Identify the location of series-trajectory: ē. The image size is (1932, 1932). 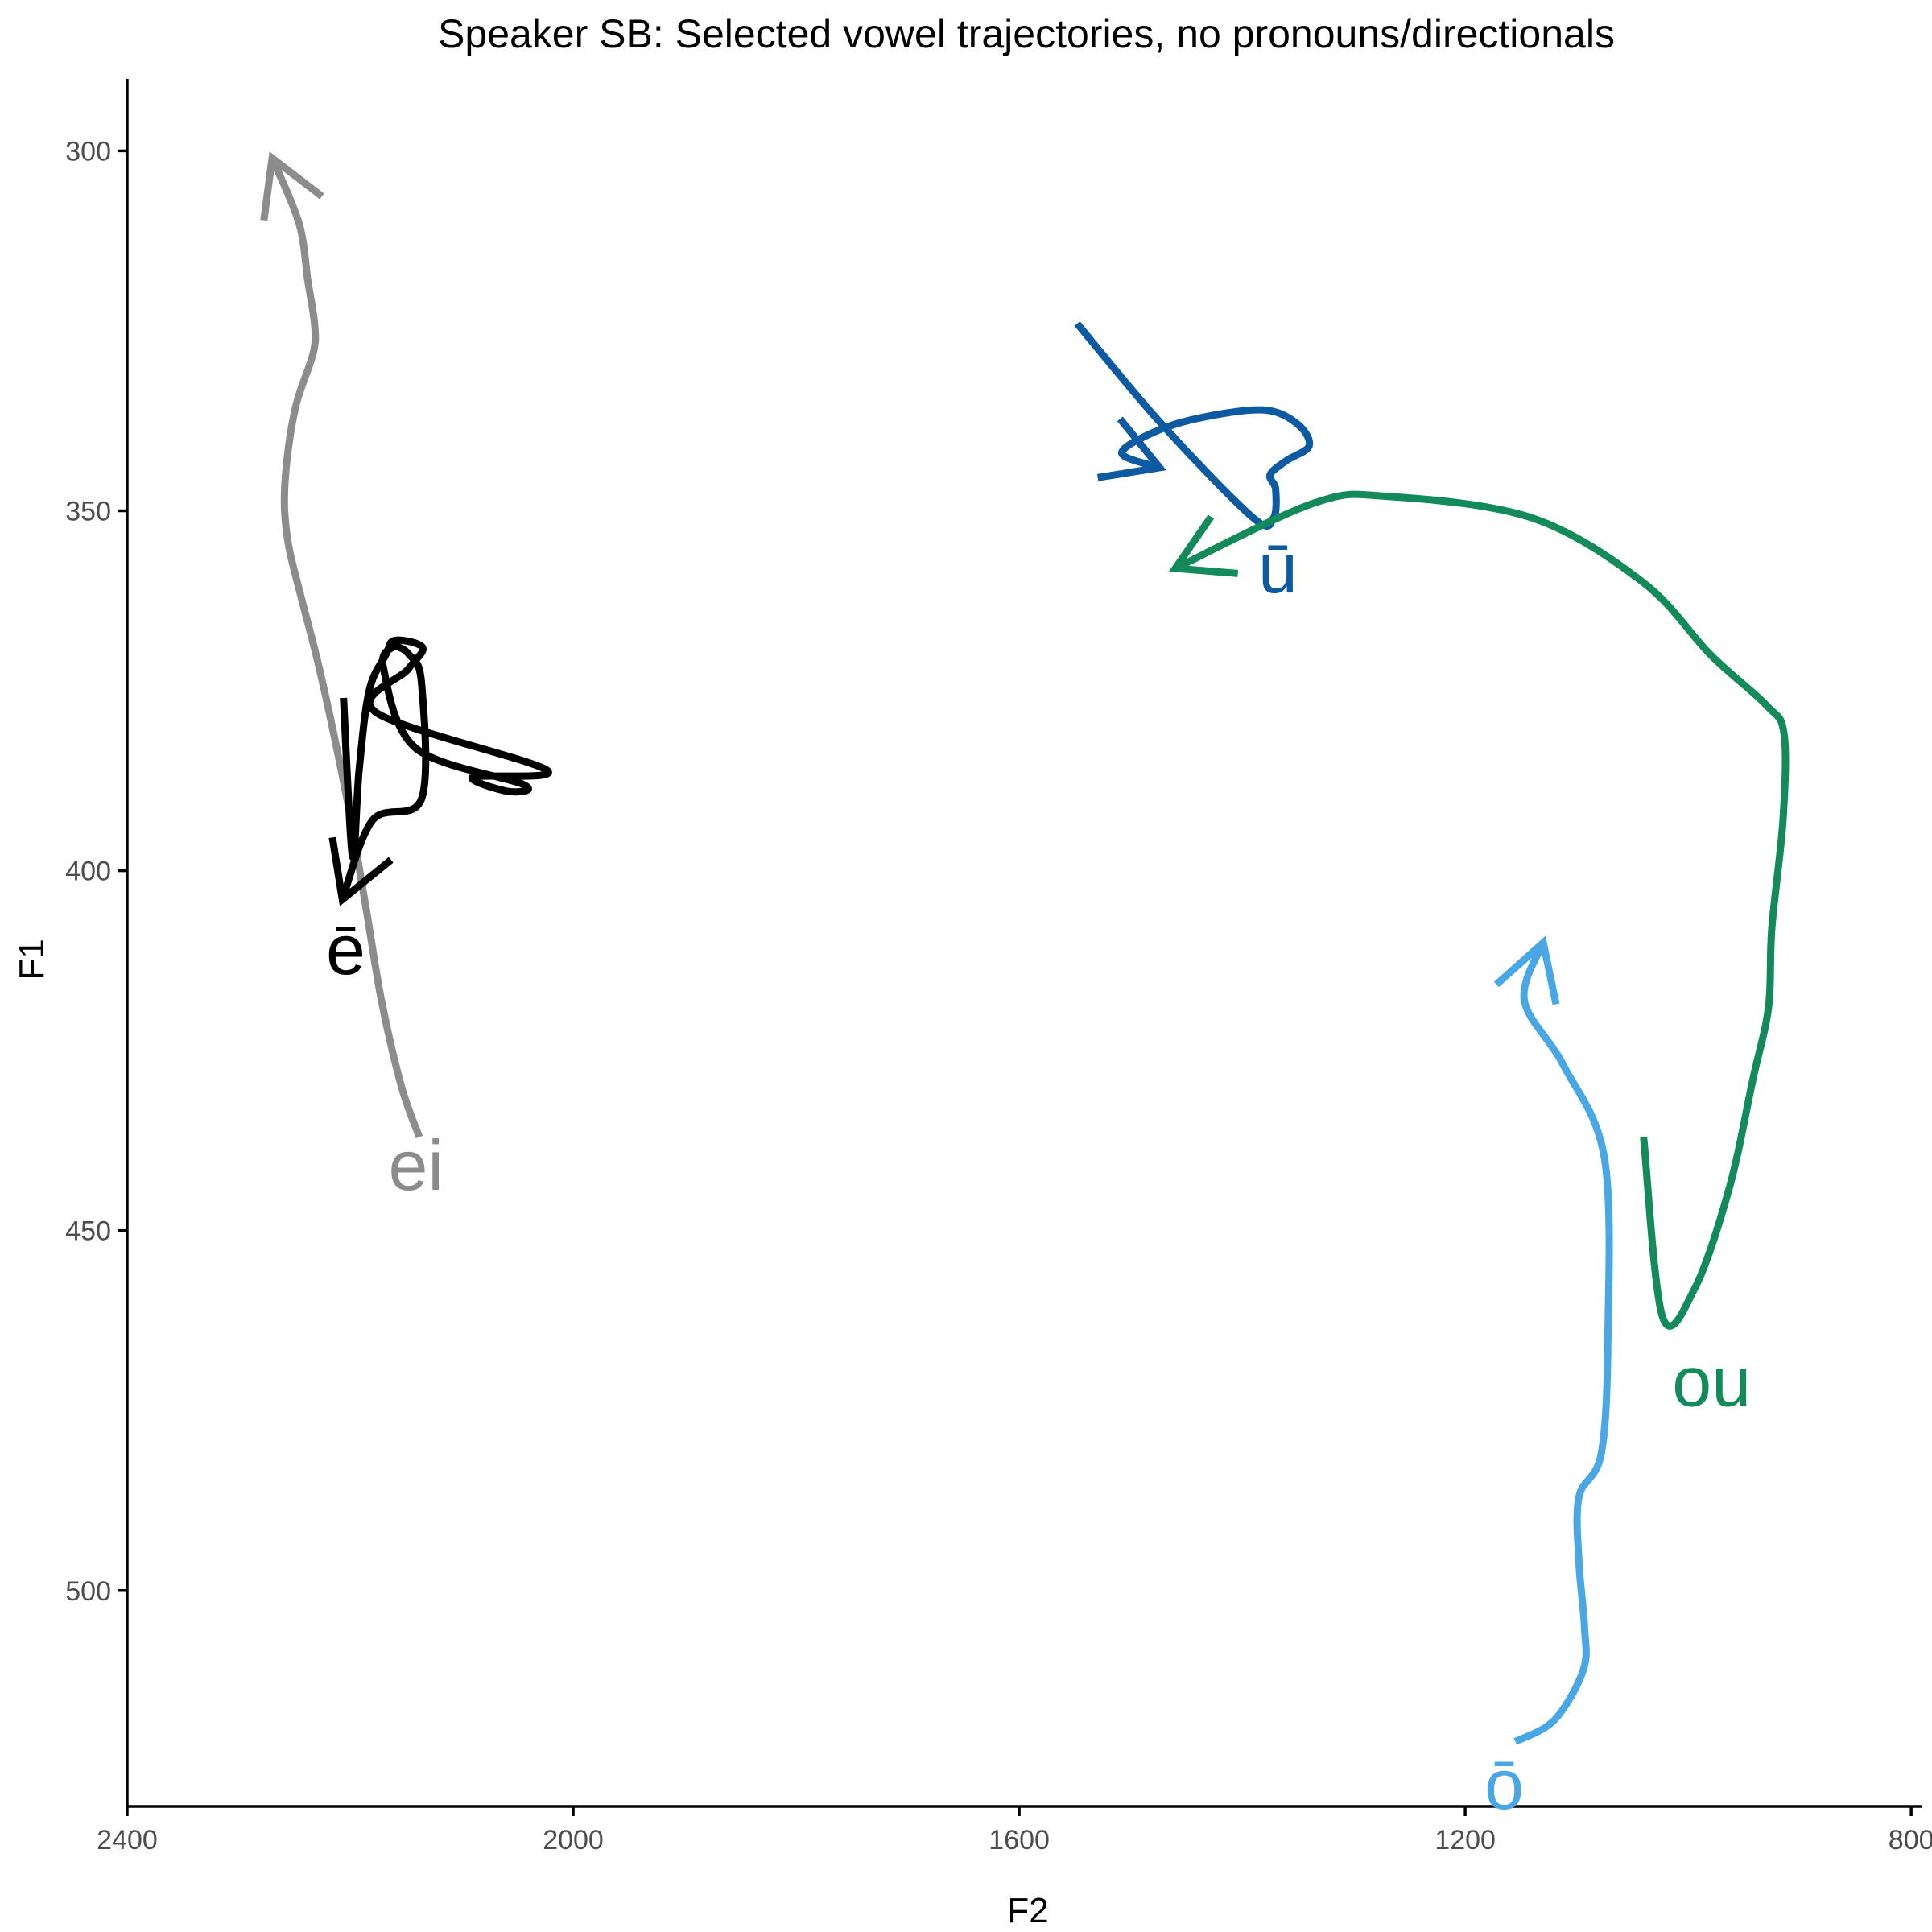
(439, 812).